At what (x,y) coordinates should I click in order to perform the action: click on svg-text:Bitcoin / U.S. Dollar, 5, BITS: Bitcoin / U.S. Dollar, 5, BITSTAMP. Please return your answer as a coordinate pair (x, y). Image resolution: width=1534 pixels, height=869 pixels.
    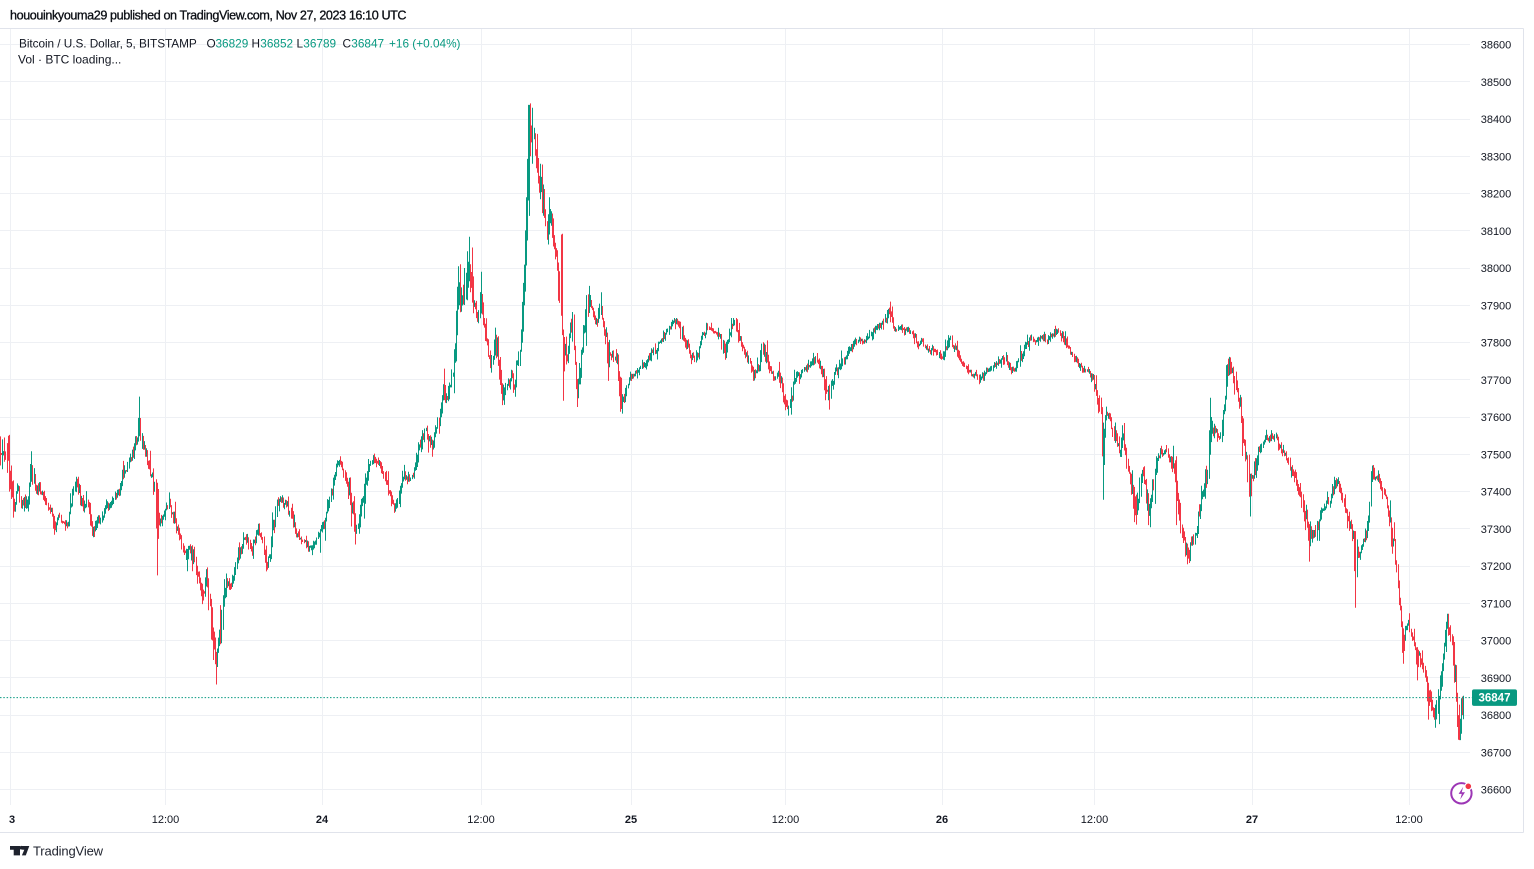
    Looking at the image, I should click on (108, 44).